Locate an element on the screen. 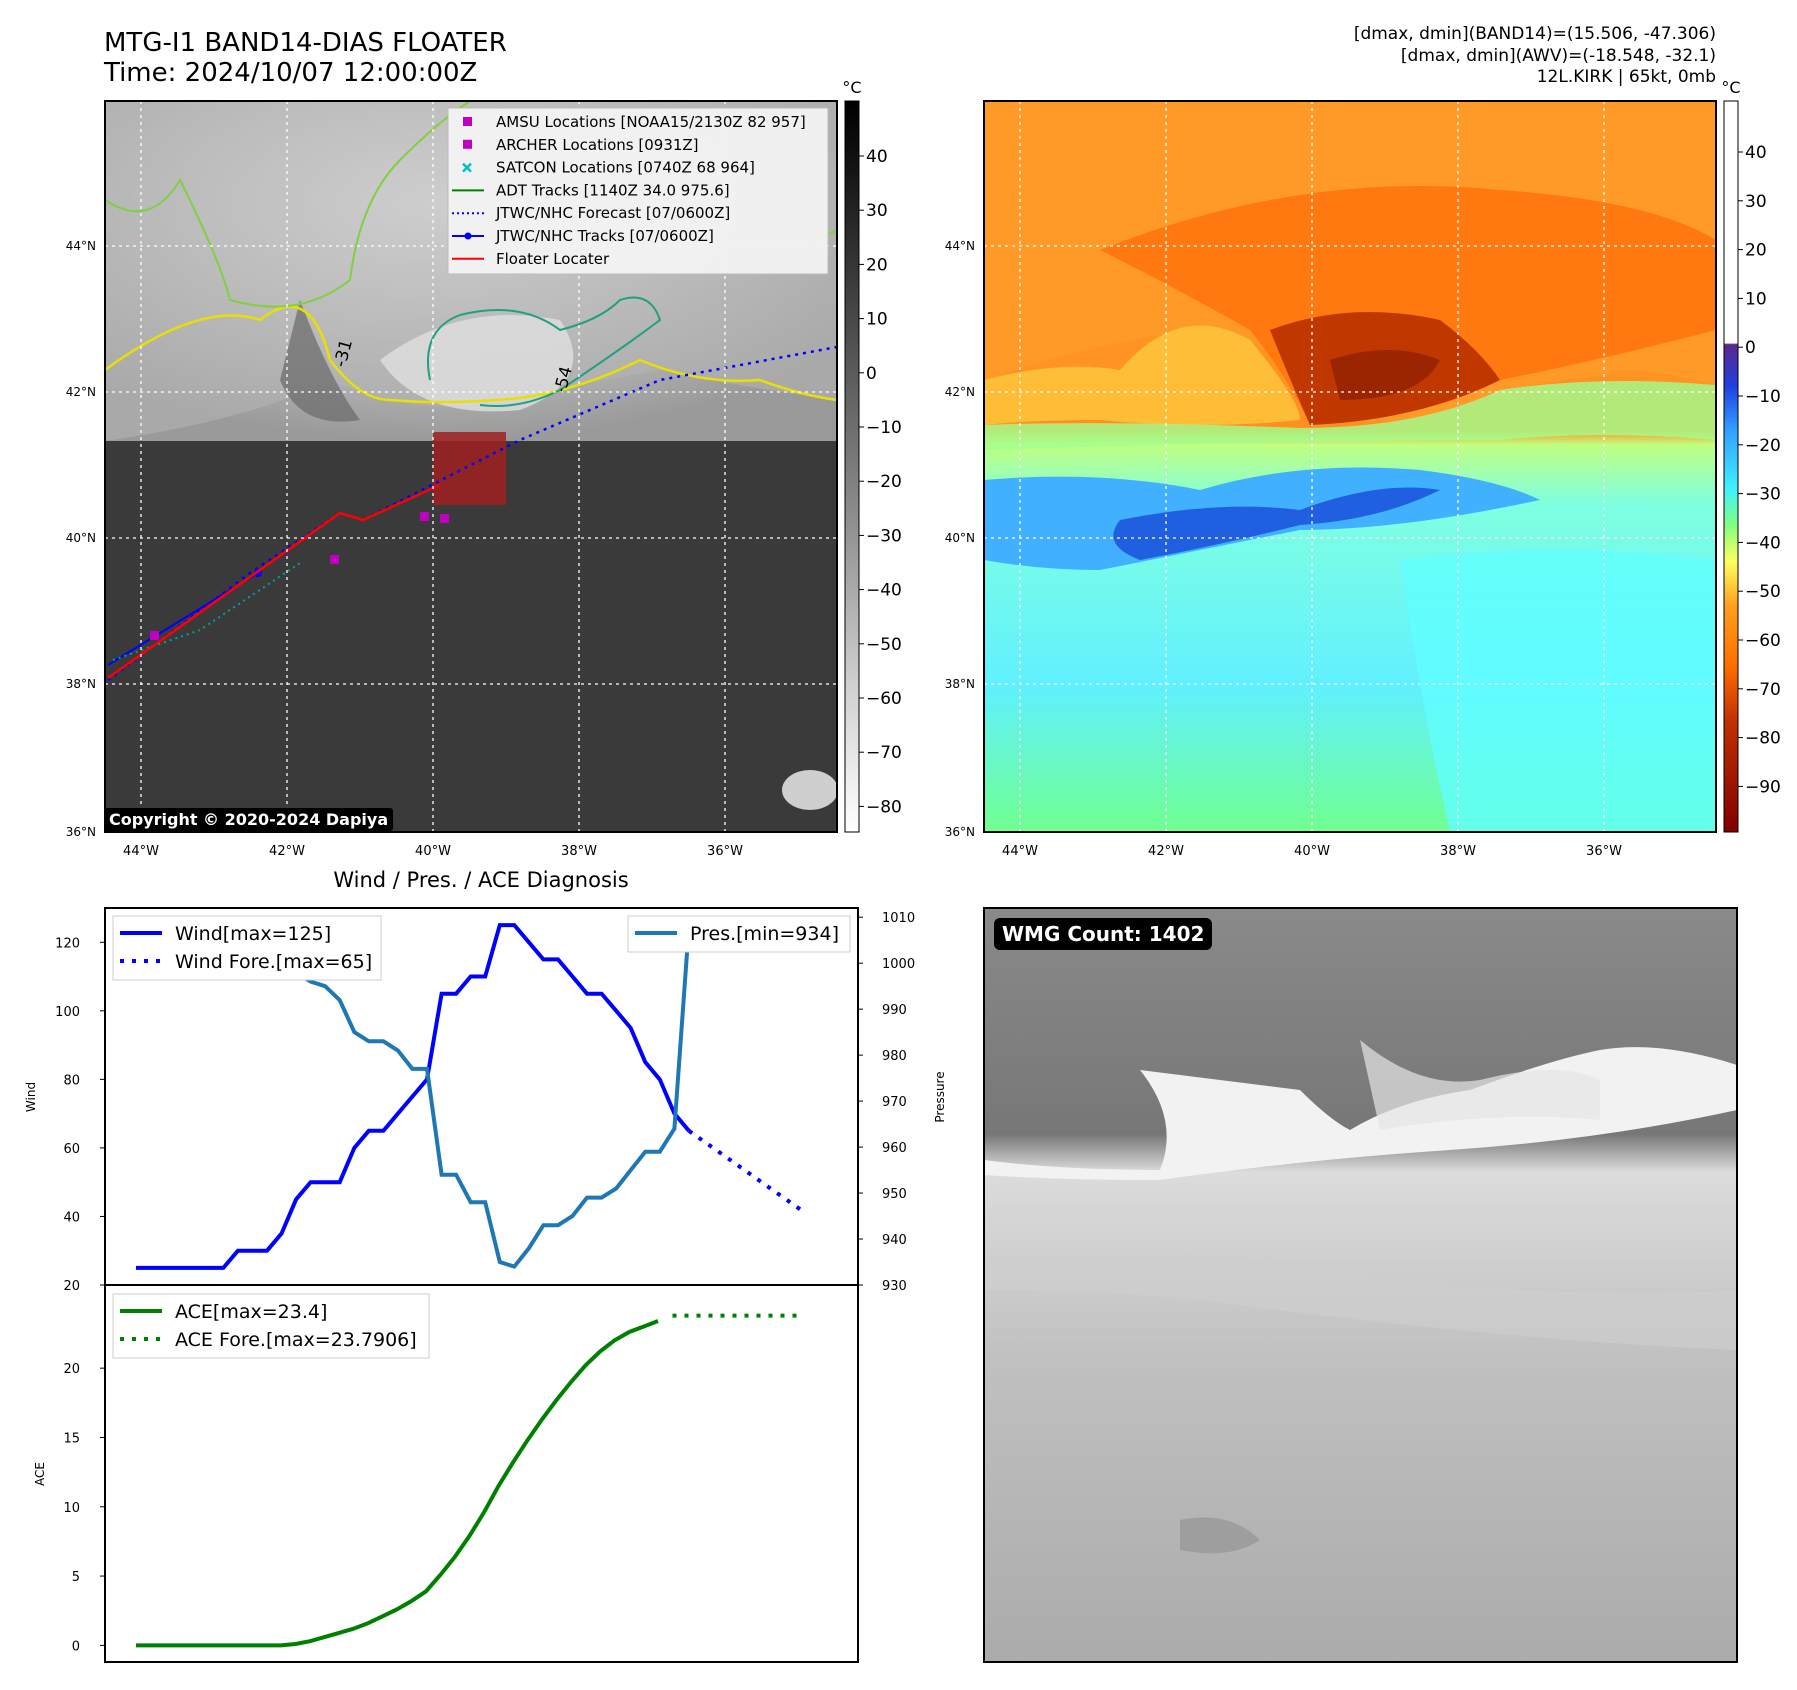  colorbar-awv-tick: 10 is located at coordinates (1756, 299).